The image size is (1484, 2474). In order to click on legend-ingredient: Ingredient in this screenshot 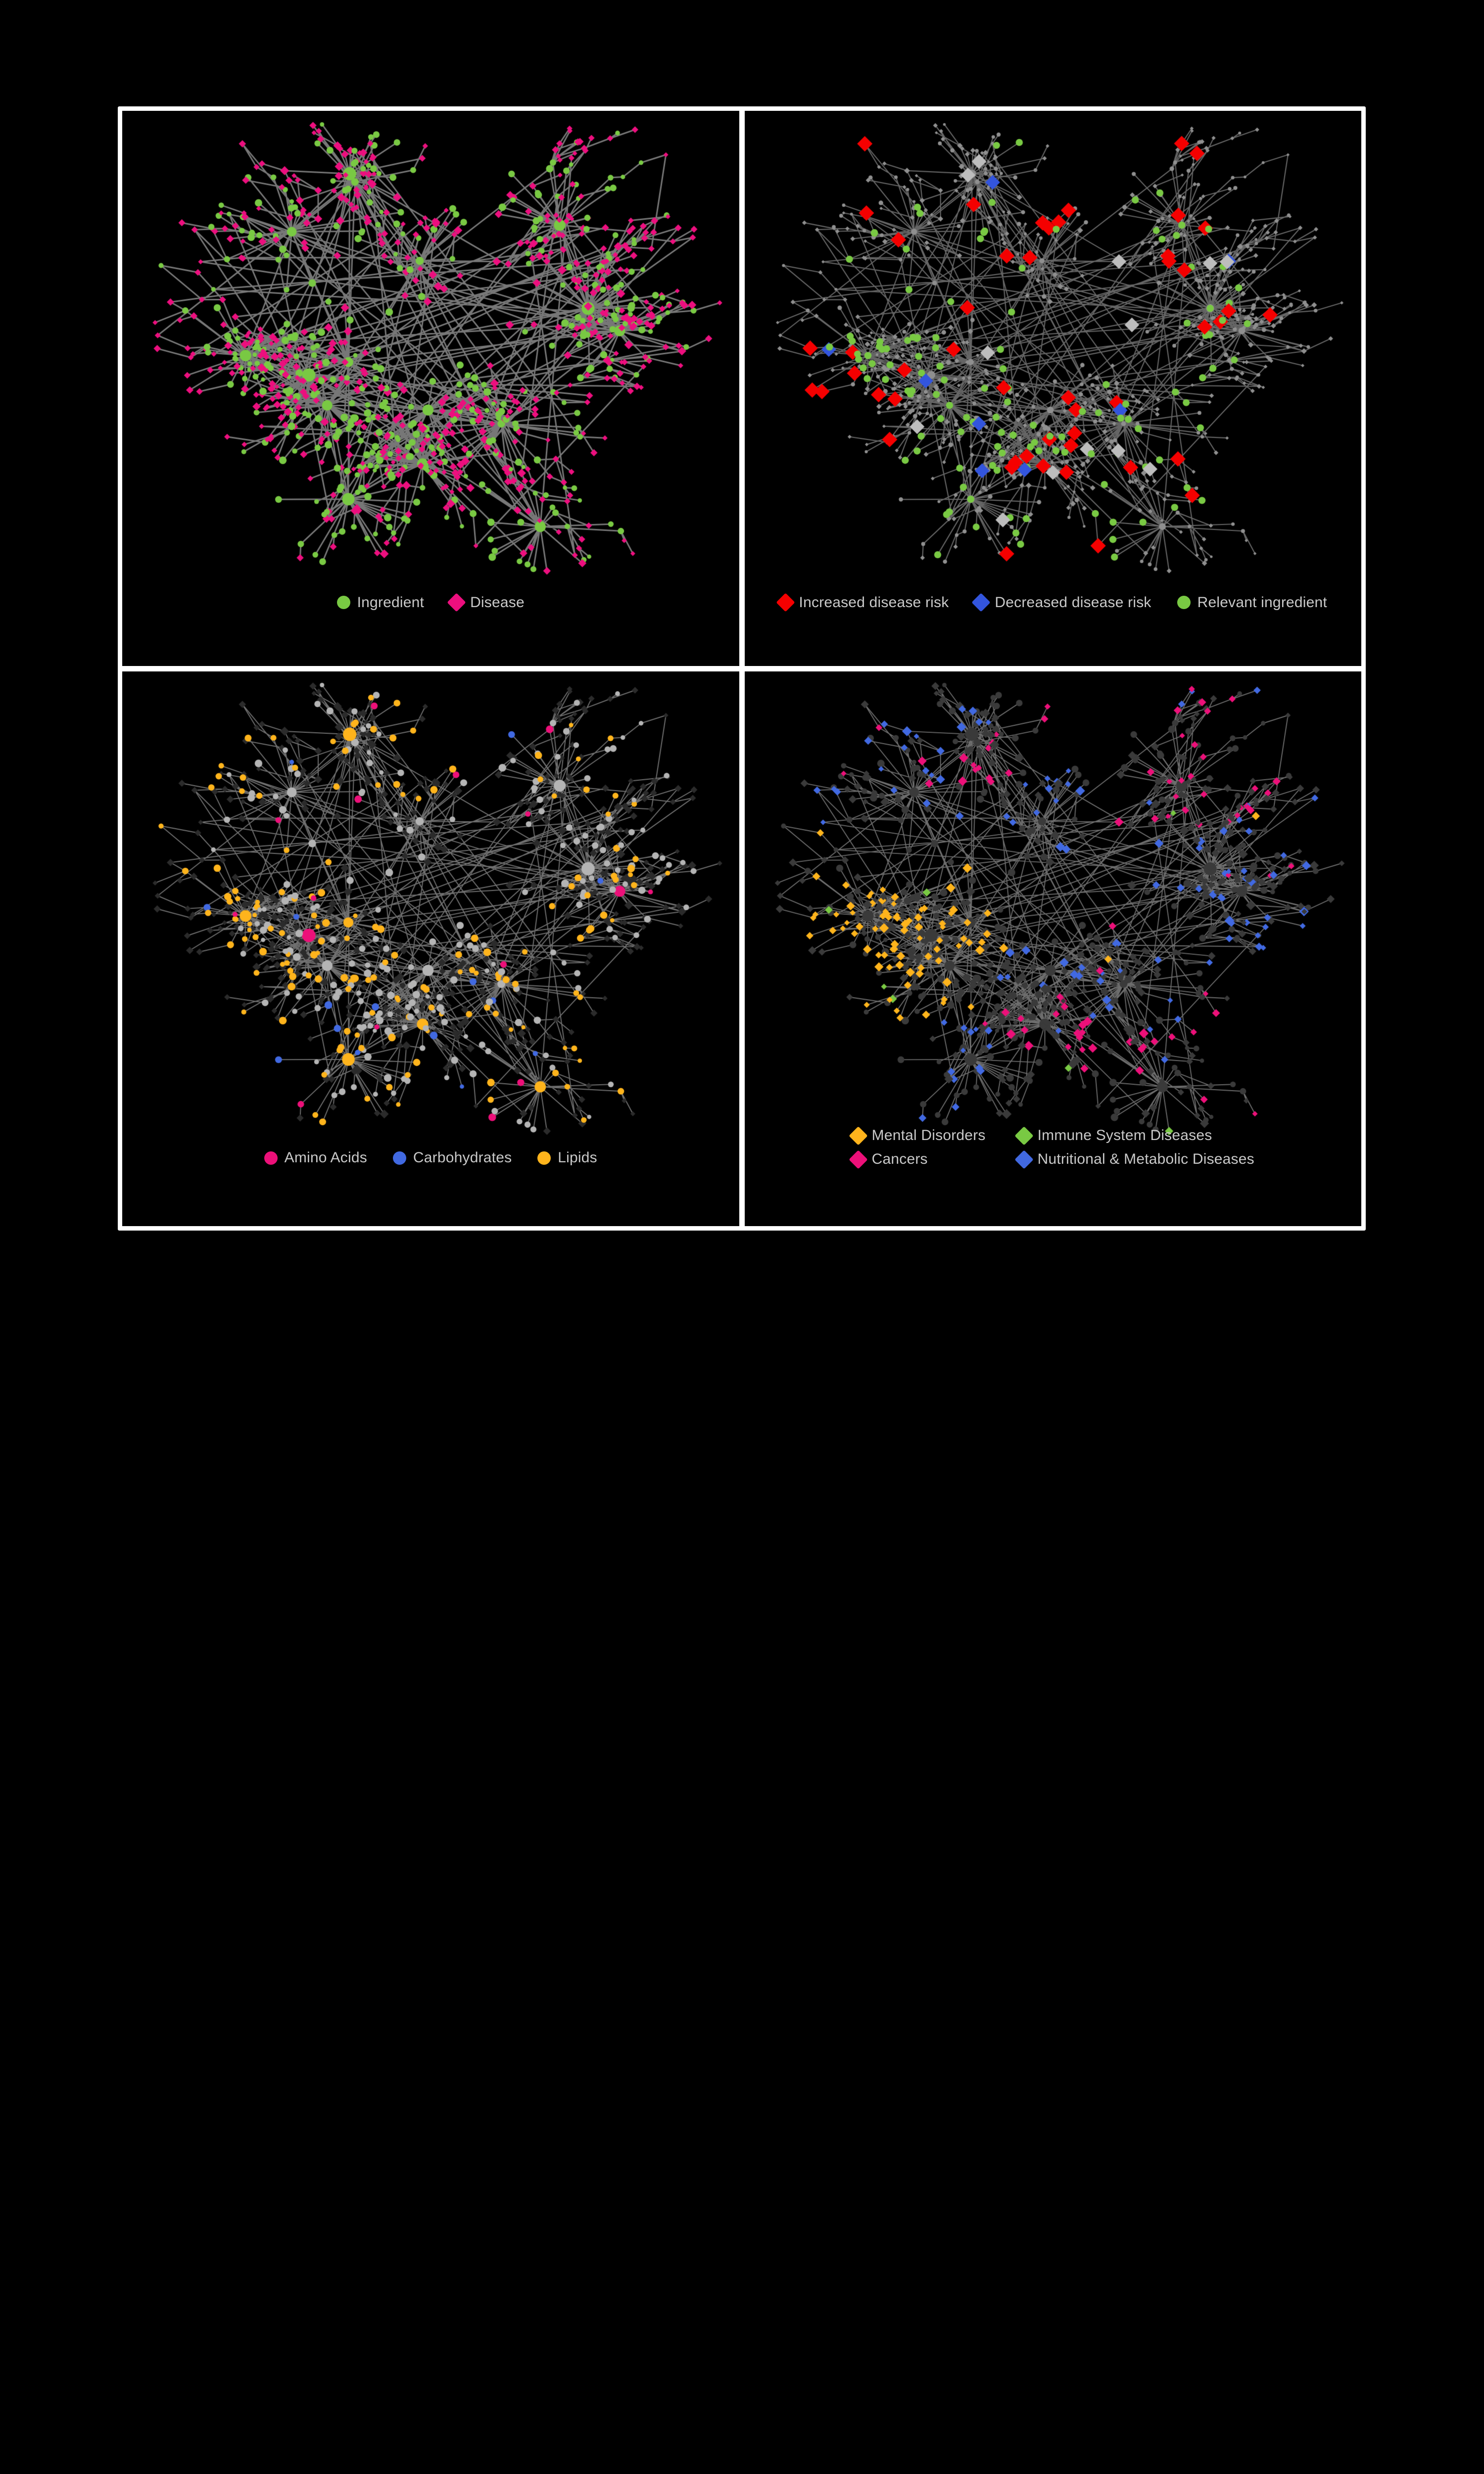, I will do `click(380, 603)`.